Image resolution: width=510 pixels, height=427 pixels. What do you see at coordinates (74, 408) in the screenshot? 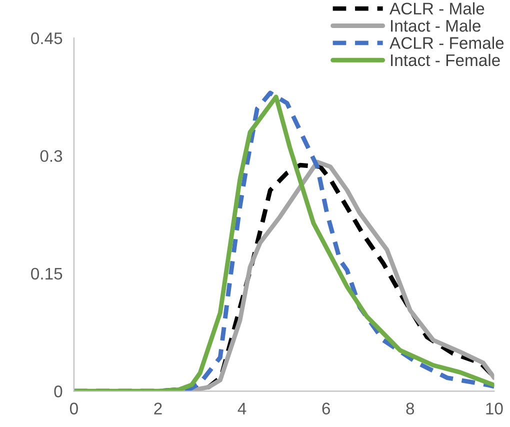
I see `x-tick-label: 0` at bounding box center [74, 408].